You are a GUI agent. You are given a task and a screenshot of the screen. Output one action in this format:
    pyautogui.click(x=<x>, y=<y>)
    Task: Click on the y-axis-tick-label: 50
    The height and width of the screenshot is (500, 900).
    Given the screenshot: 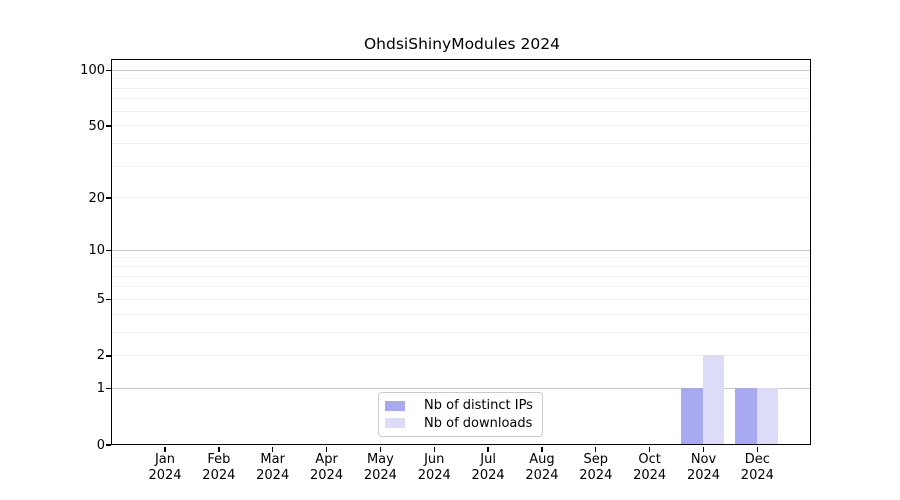 What is the action you would take?
    pyautogui.click(x=96, y=126)
    